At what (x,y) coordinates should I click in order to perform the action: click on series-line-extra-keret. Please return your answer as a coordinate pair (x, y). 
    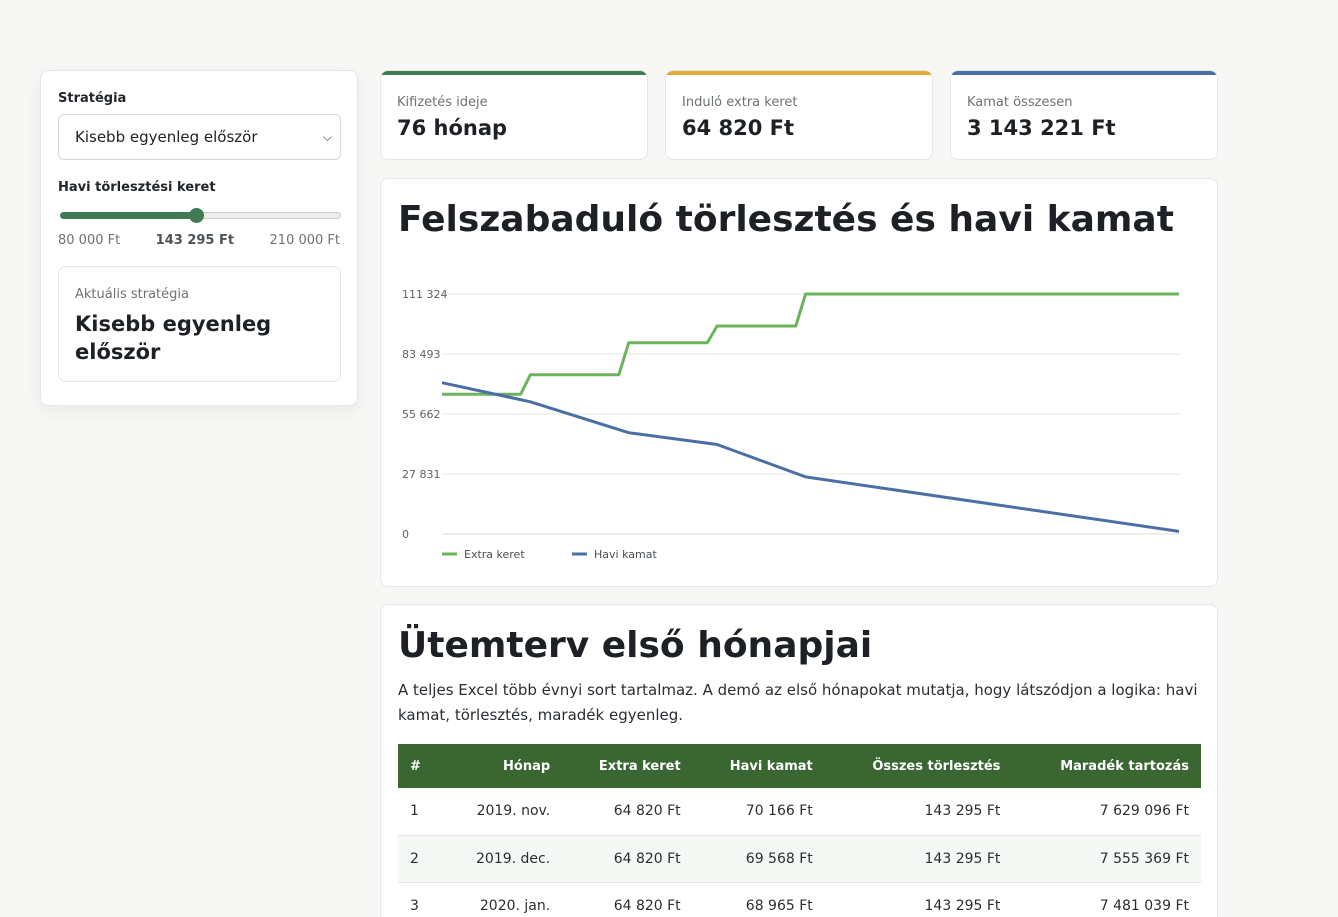
    Looking at the image, I should click on (810, 344).